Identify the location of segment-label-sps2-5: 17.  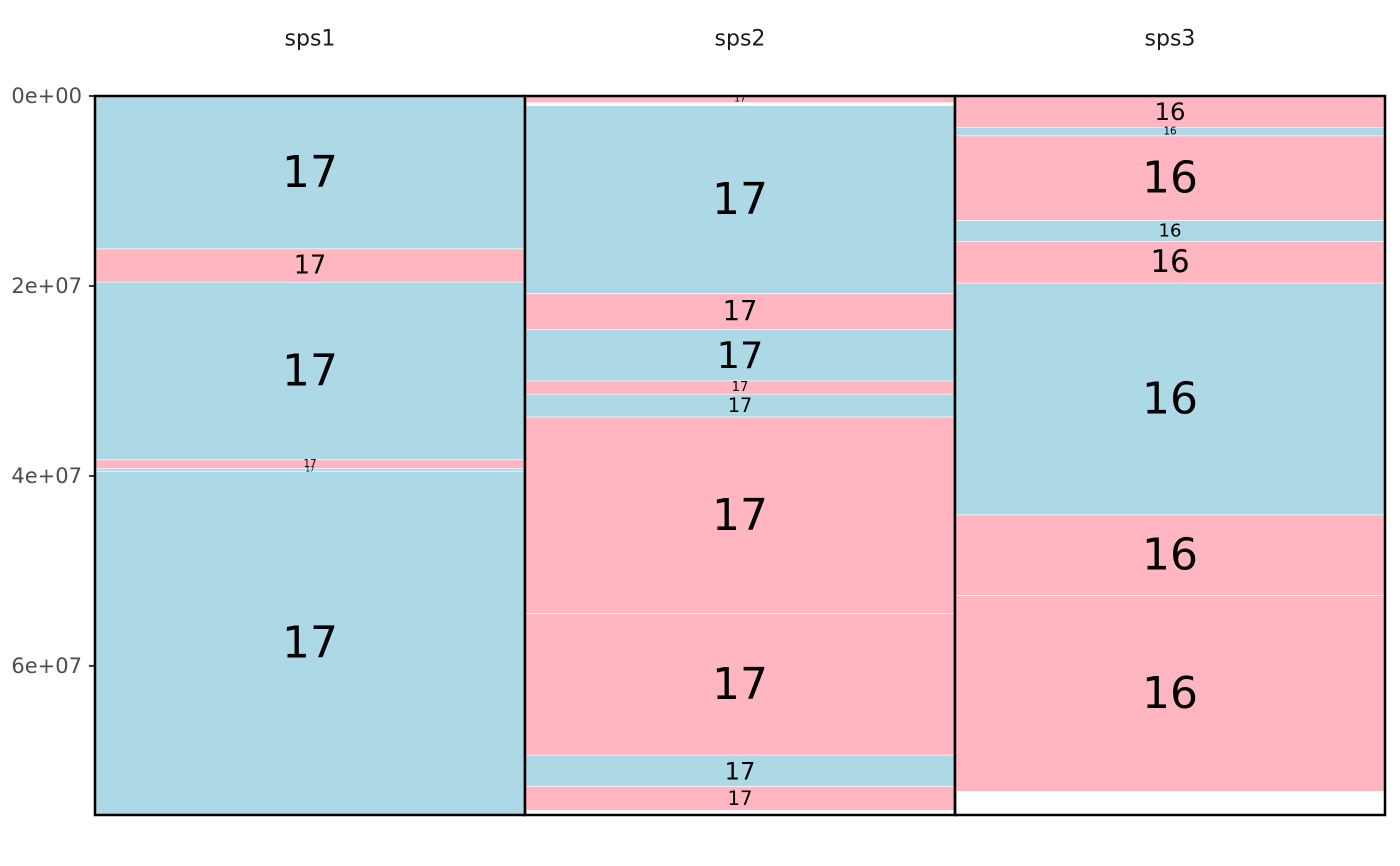
(740, 405).